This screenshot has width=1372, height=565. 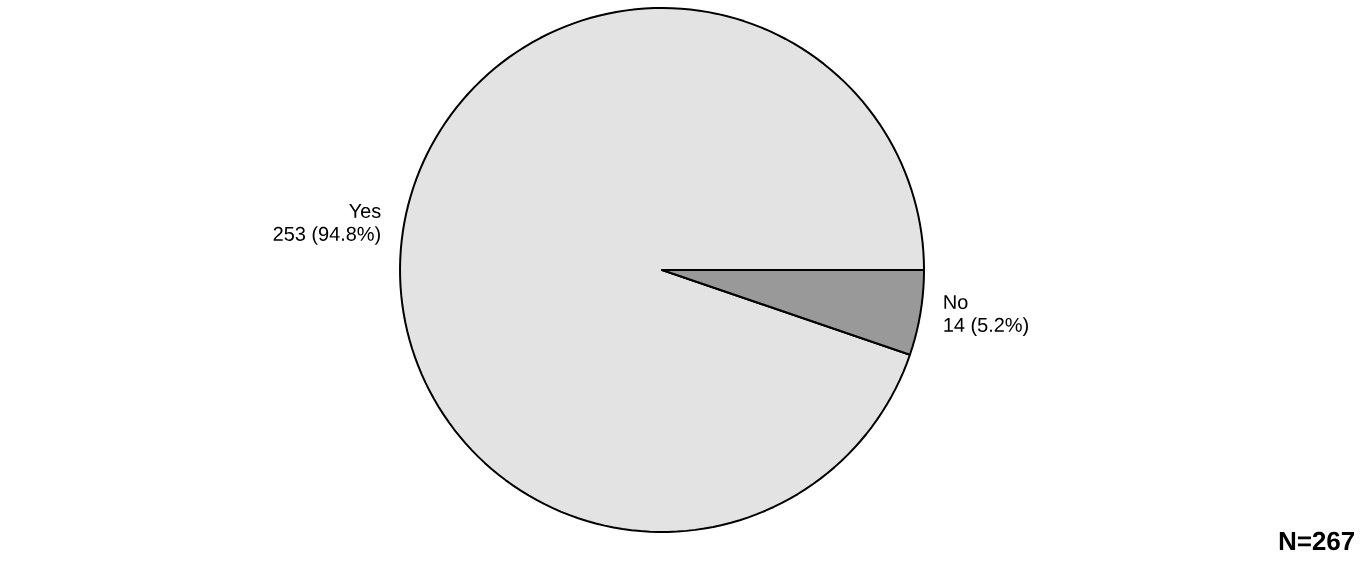 I want to click on slice-label: Yes, so click(x=365, y=211).